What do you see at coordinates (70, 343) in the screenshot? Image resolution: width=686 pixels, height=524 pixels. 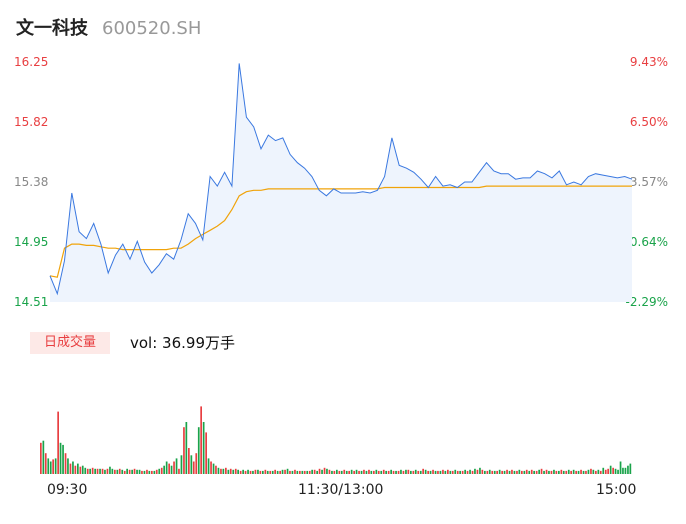 I see `volume-tab: 日成交量` at bounding box center [70, 343].